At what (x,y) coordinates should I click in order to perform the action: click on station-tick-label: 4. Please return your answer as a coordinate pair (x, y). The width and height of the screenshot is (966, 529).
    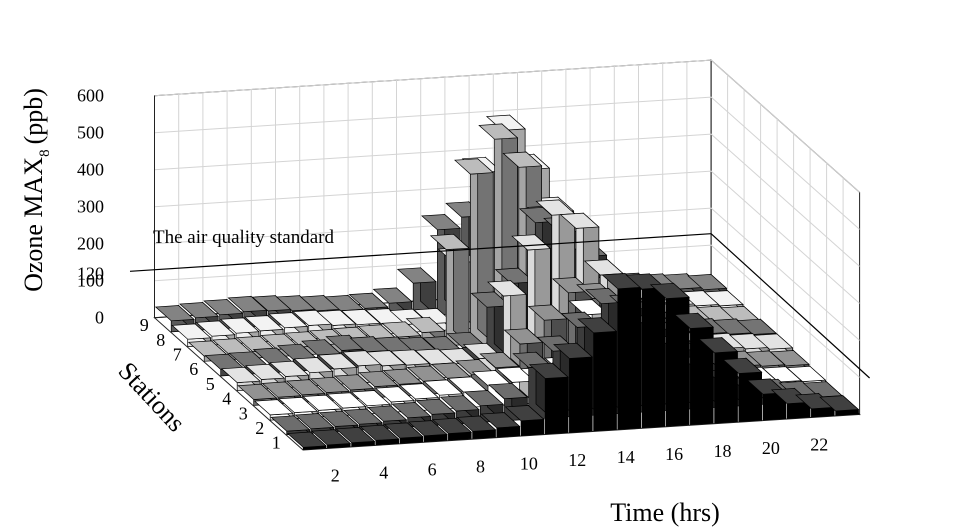
    Looking at the image, I should click on (226, 399).